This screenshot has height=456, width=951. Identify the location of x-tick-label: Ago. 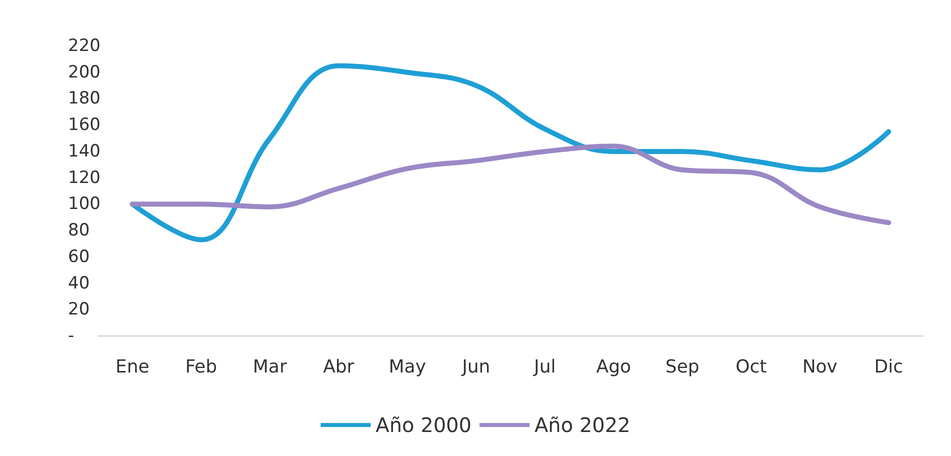
(614, 367).